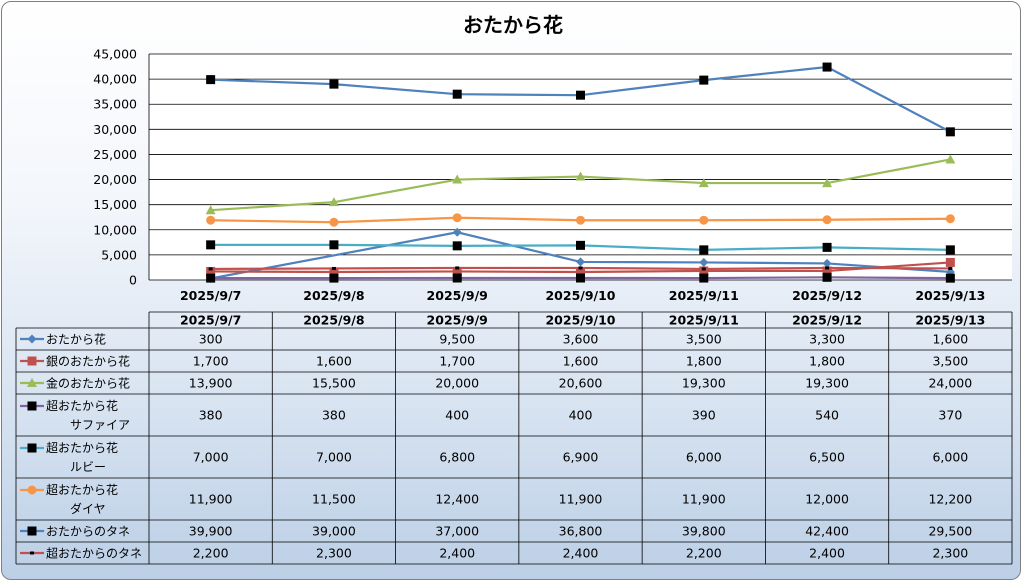  What do you see at coordinates (115, 229) in the screenshot?
I see `y-tick-label: 10,000` at bounding box center [115, 229].